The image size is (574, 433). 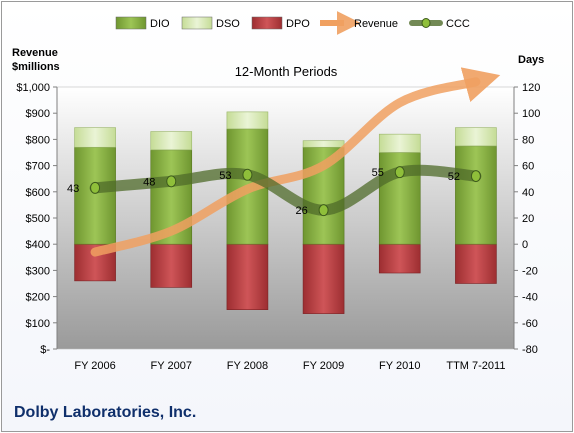 I want to click on right-tick-label: 60, so click(x=528, y=167).